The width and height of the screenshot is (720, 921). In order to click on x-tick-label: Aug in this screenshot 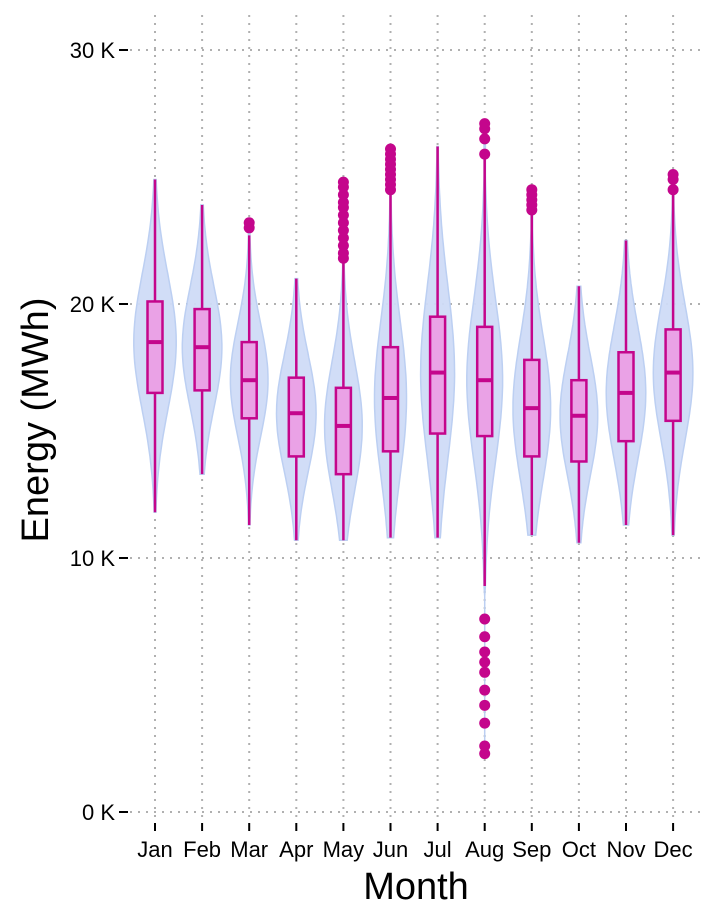, I will do `click(484, 849)`.